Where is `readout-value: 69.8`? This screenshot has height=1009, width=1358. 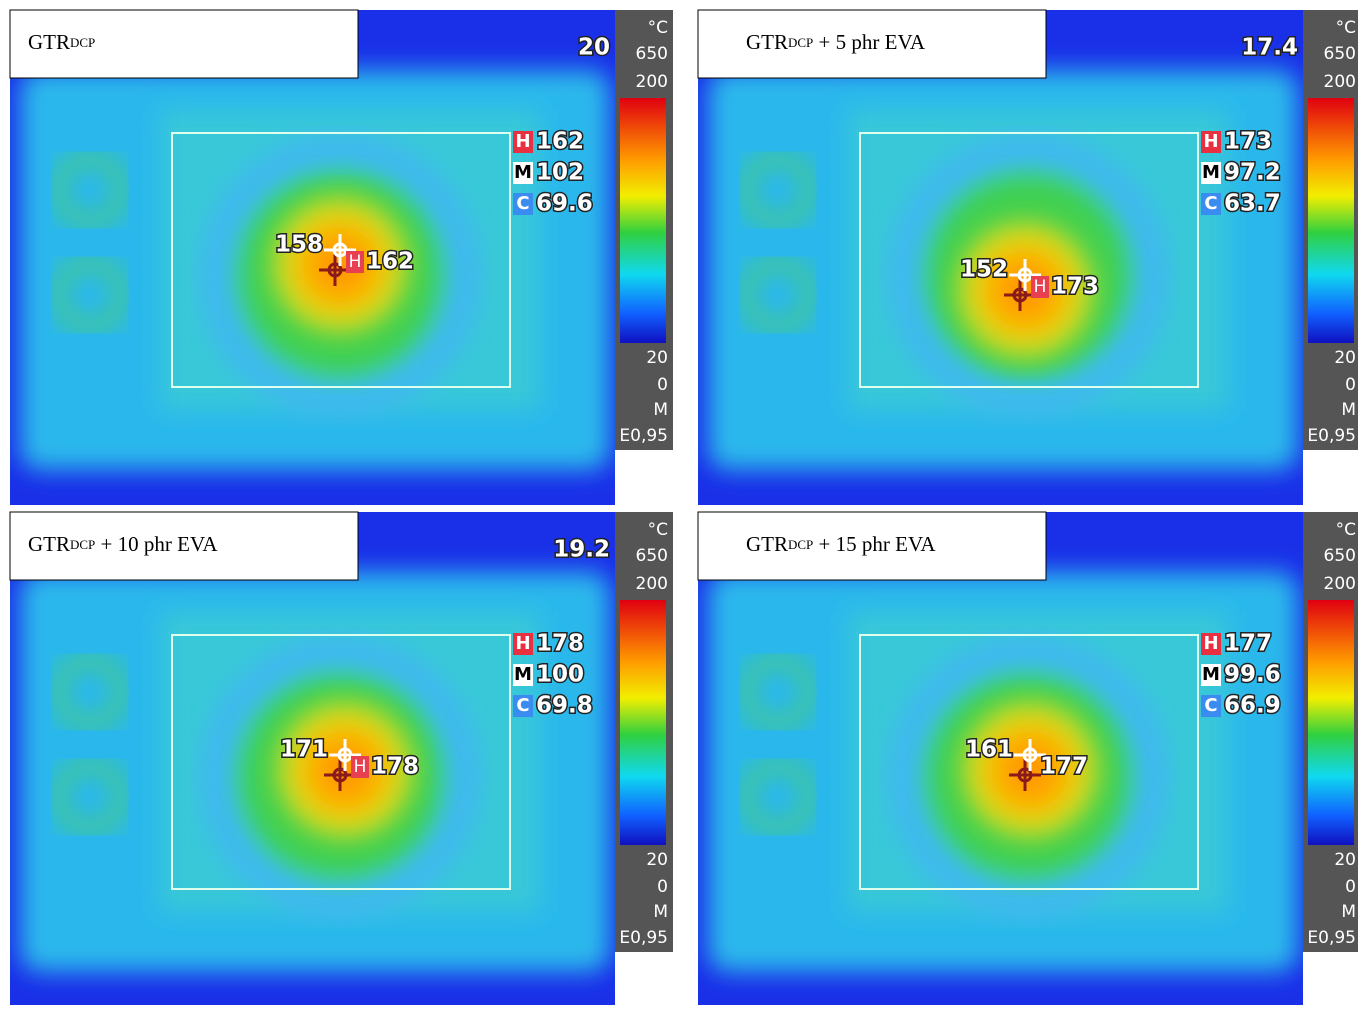 readout-value: 69.8 is located at coordinates (564, 706).